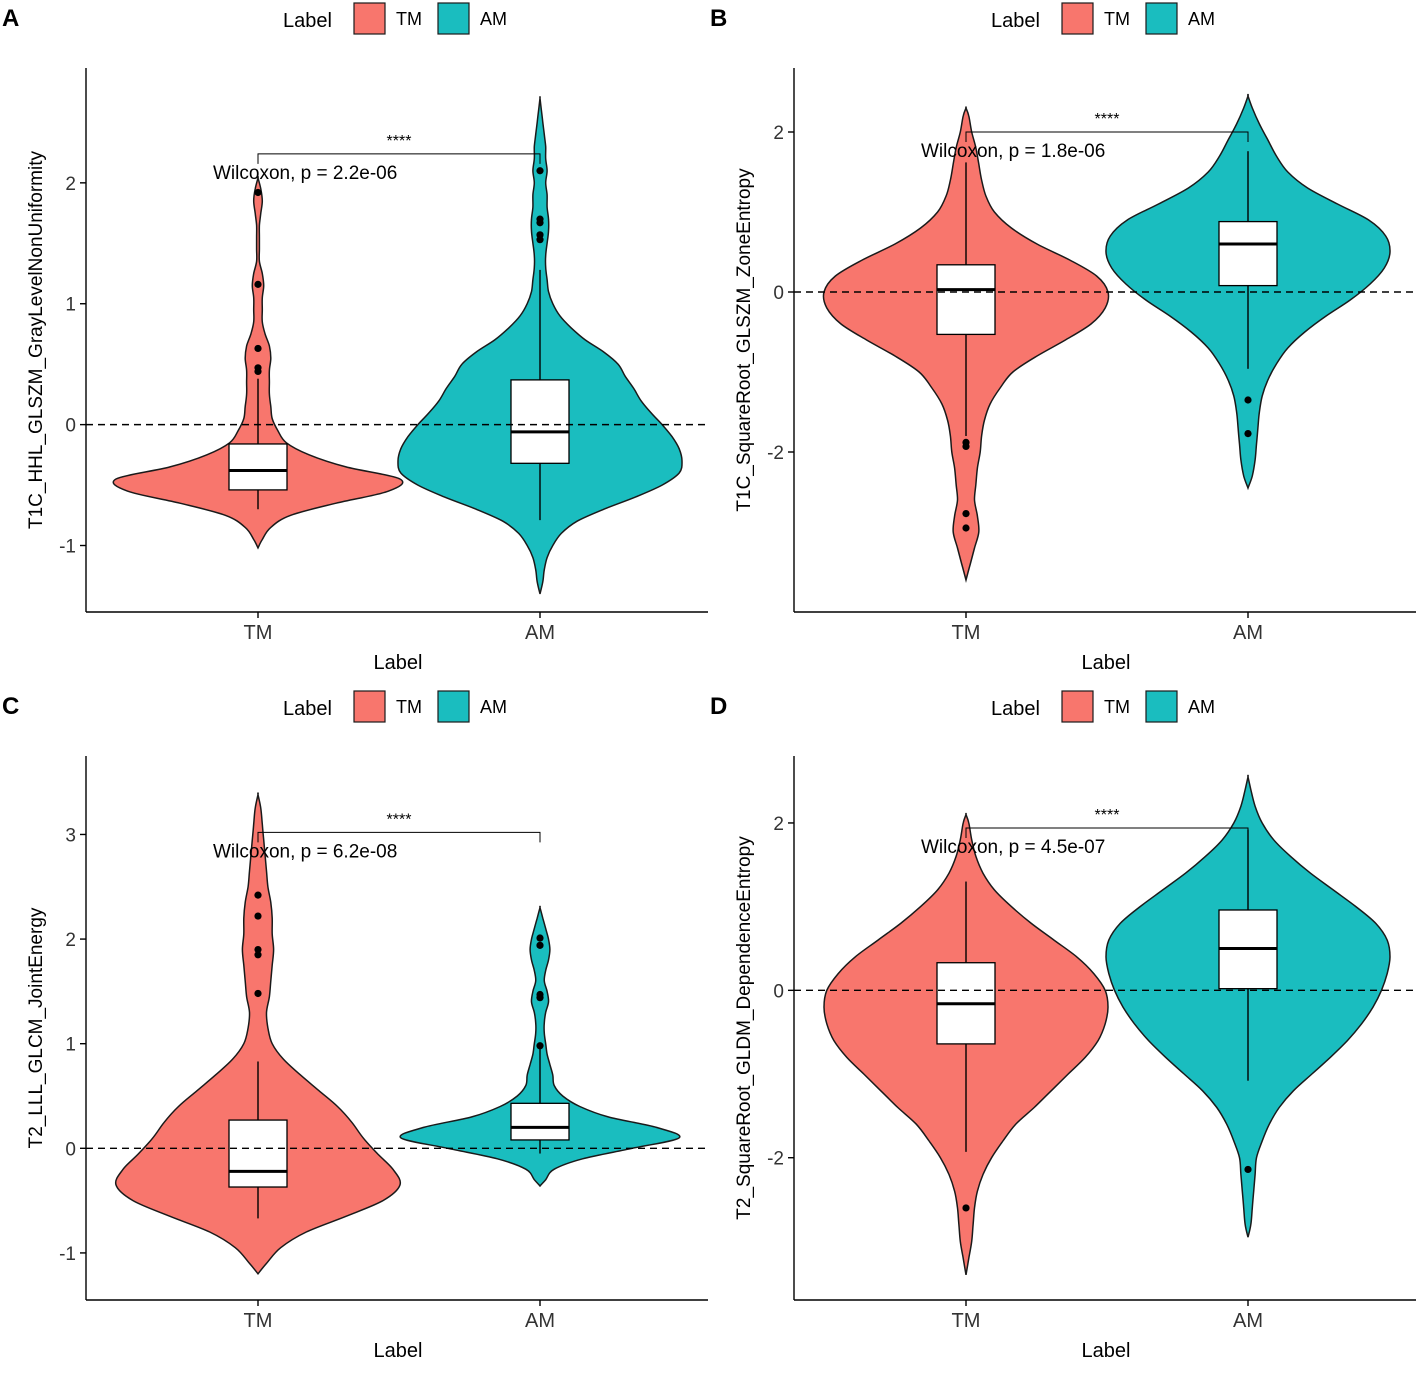 This screenshot has height=1377, width=1417. What do you see at coordinates (305, 173) in the screenshot?
I see `wilcoxon-label: Wilcoxon, p = 2.2e-06` at bounding box center [305, 173].